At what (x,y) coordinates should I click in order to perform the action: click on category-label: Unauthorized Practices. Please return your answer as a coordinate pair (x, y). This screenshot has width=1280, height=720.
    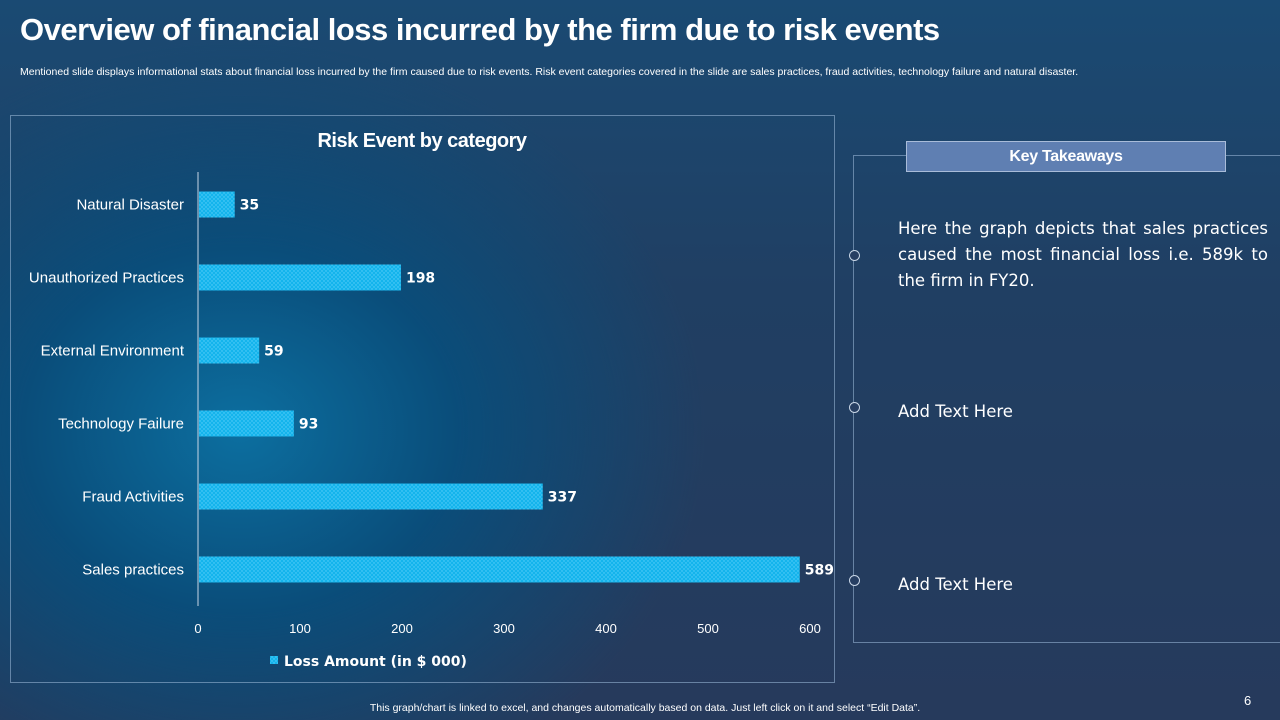
    Looking at the image, I should click on (106, 278).